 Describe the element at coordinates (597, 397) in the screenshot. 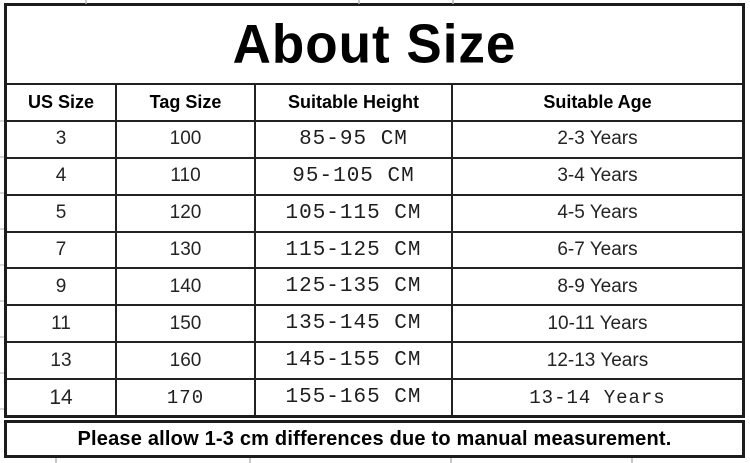

I see `age-cell: 13-14 Years` at that location.